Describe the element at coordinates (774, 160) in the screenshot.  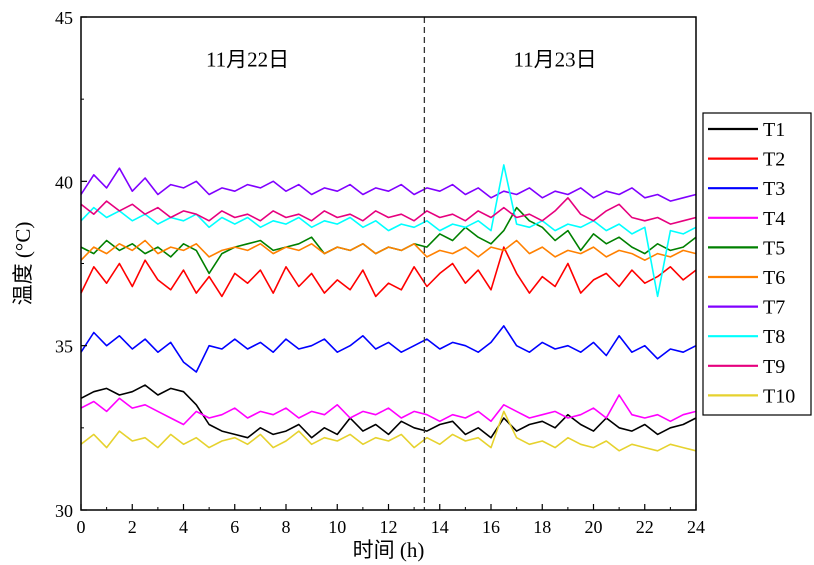
I see `legend-label-t2: T2` at that location.